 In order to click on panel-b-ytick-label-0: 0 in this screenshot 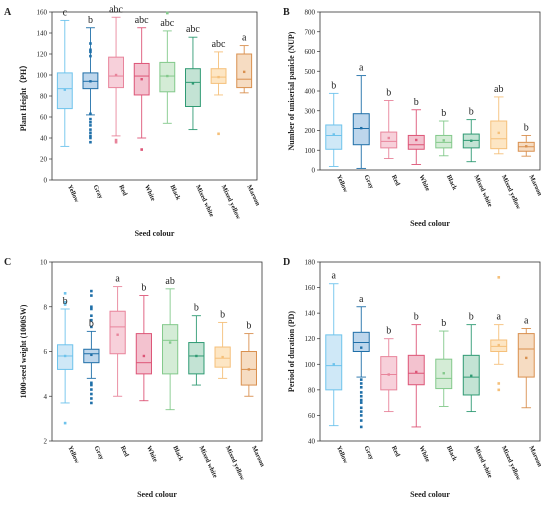, I will do `click(314, 171)`.